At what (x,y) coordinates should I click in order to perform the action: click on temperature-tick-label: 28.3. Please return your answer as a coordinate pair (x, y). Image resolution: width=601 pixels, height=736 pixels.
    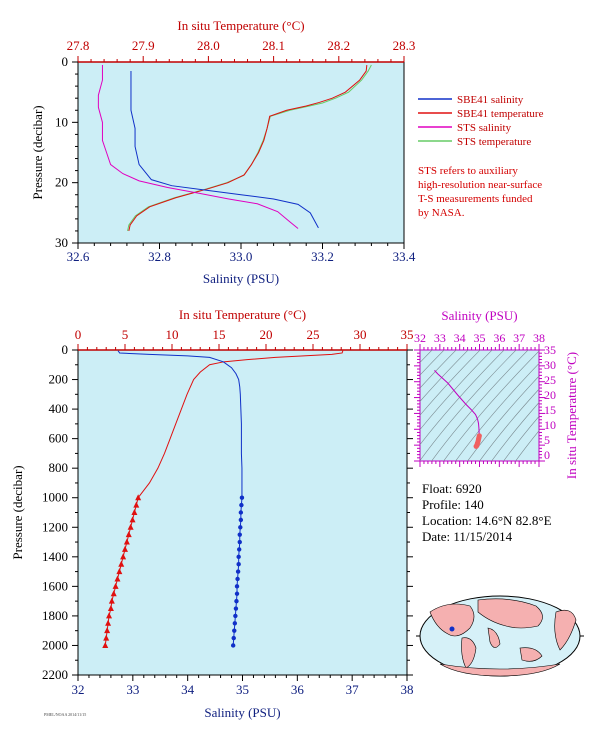
    Looking at the image, I should click on (404, 45).